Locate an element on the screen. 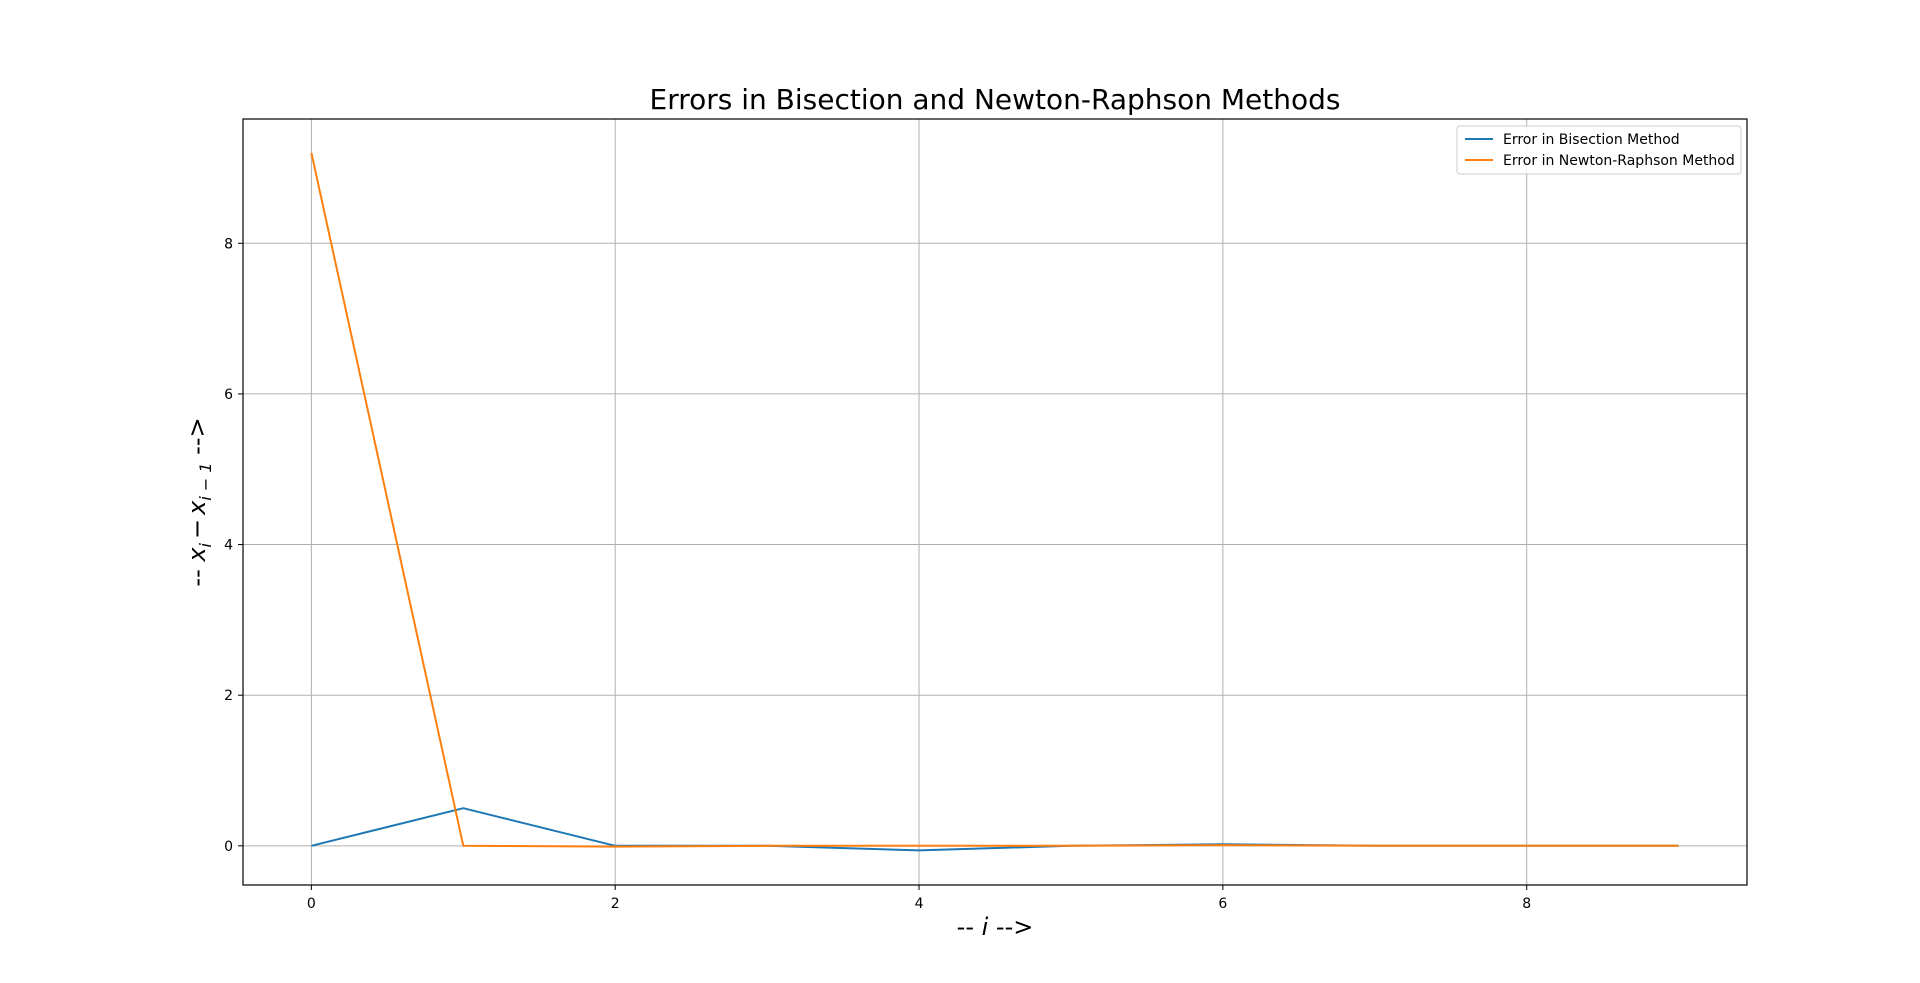 Image resolution: width=1920 pixels, height=983 pixels. x-axis-label: -- i --> is located at coordinates (995, 927).